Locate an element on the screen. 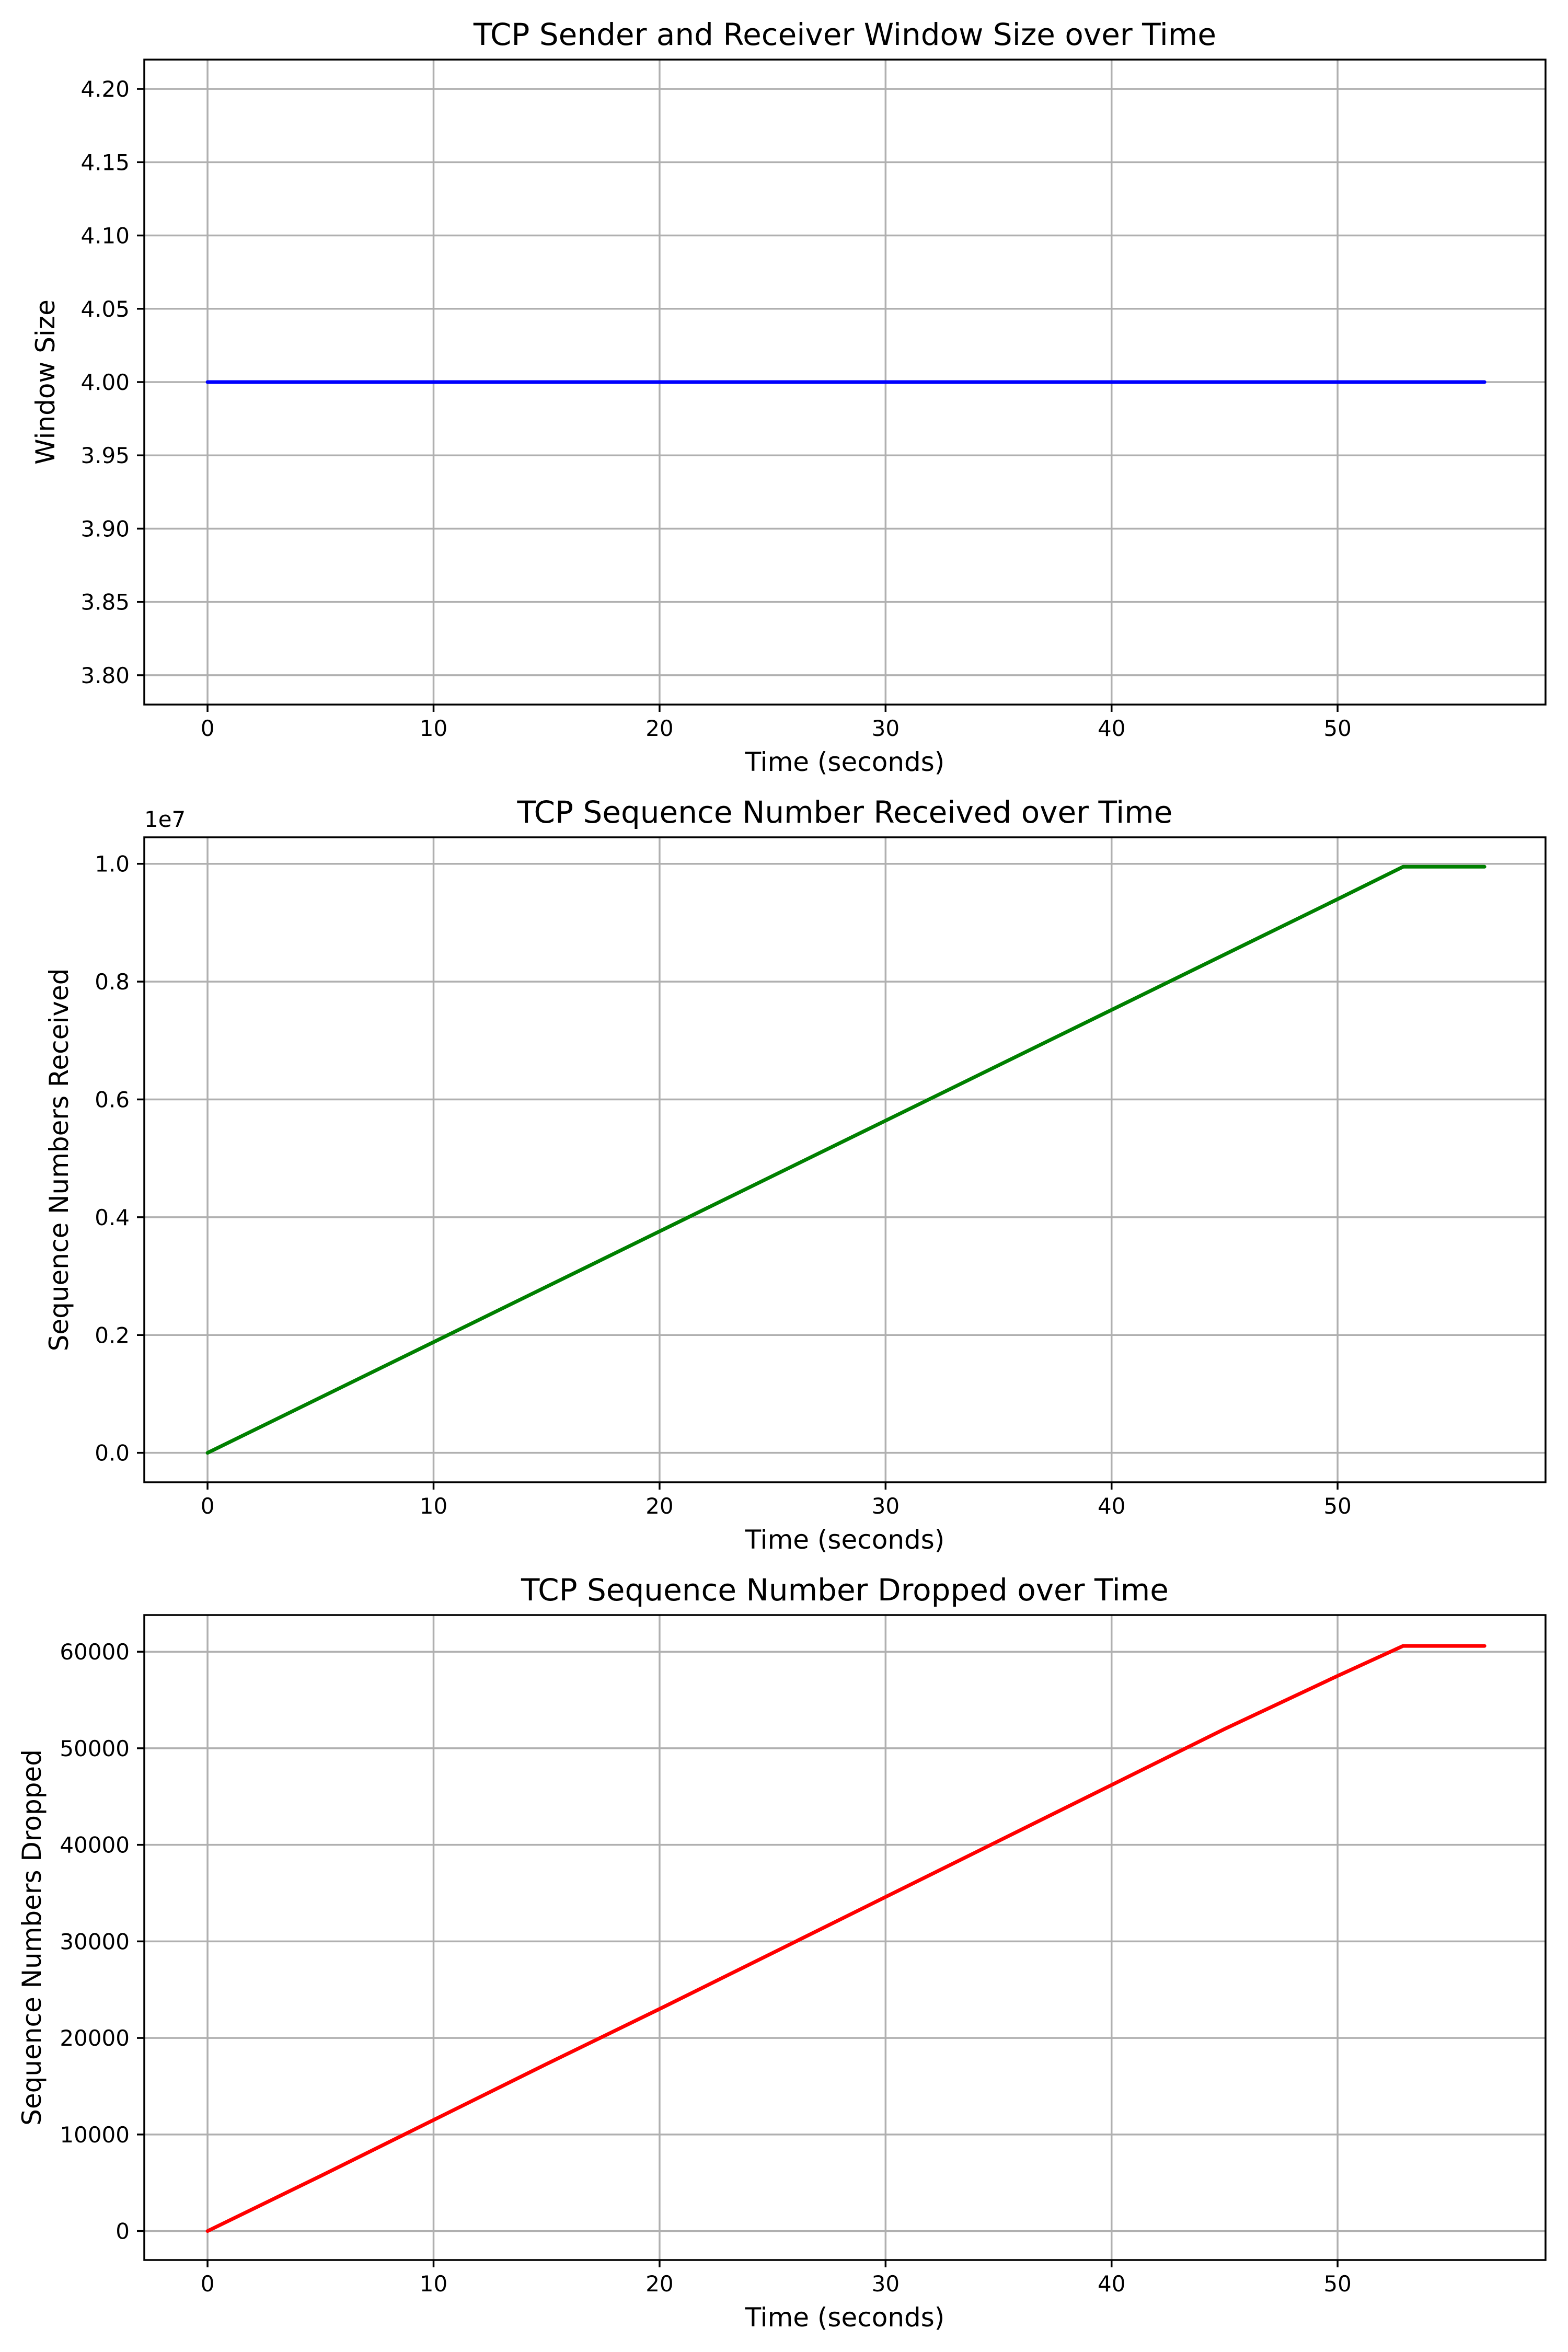 This screenshot has height=2352, width=1568. y-axis-label: Window Size is located at coordinates (45, 382).